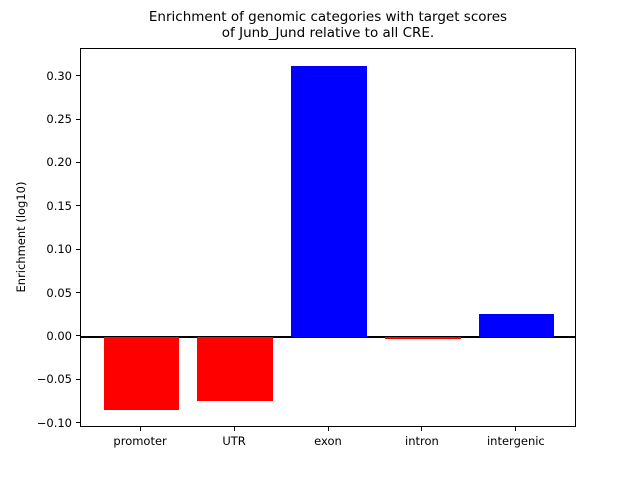 This screenshot has height=480, width=640. Describe the element at coordinates (21, 237) in the screenshot. I see `y-axis-label: Enrichment (log10)` at that location.